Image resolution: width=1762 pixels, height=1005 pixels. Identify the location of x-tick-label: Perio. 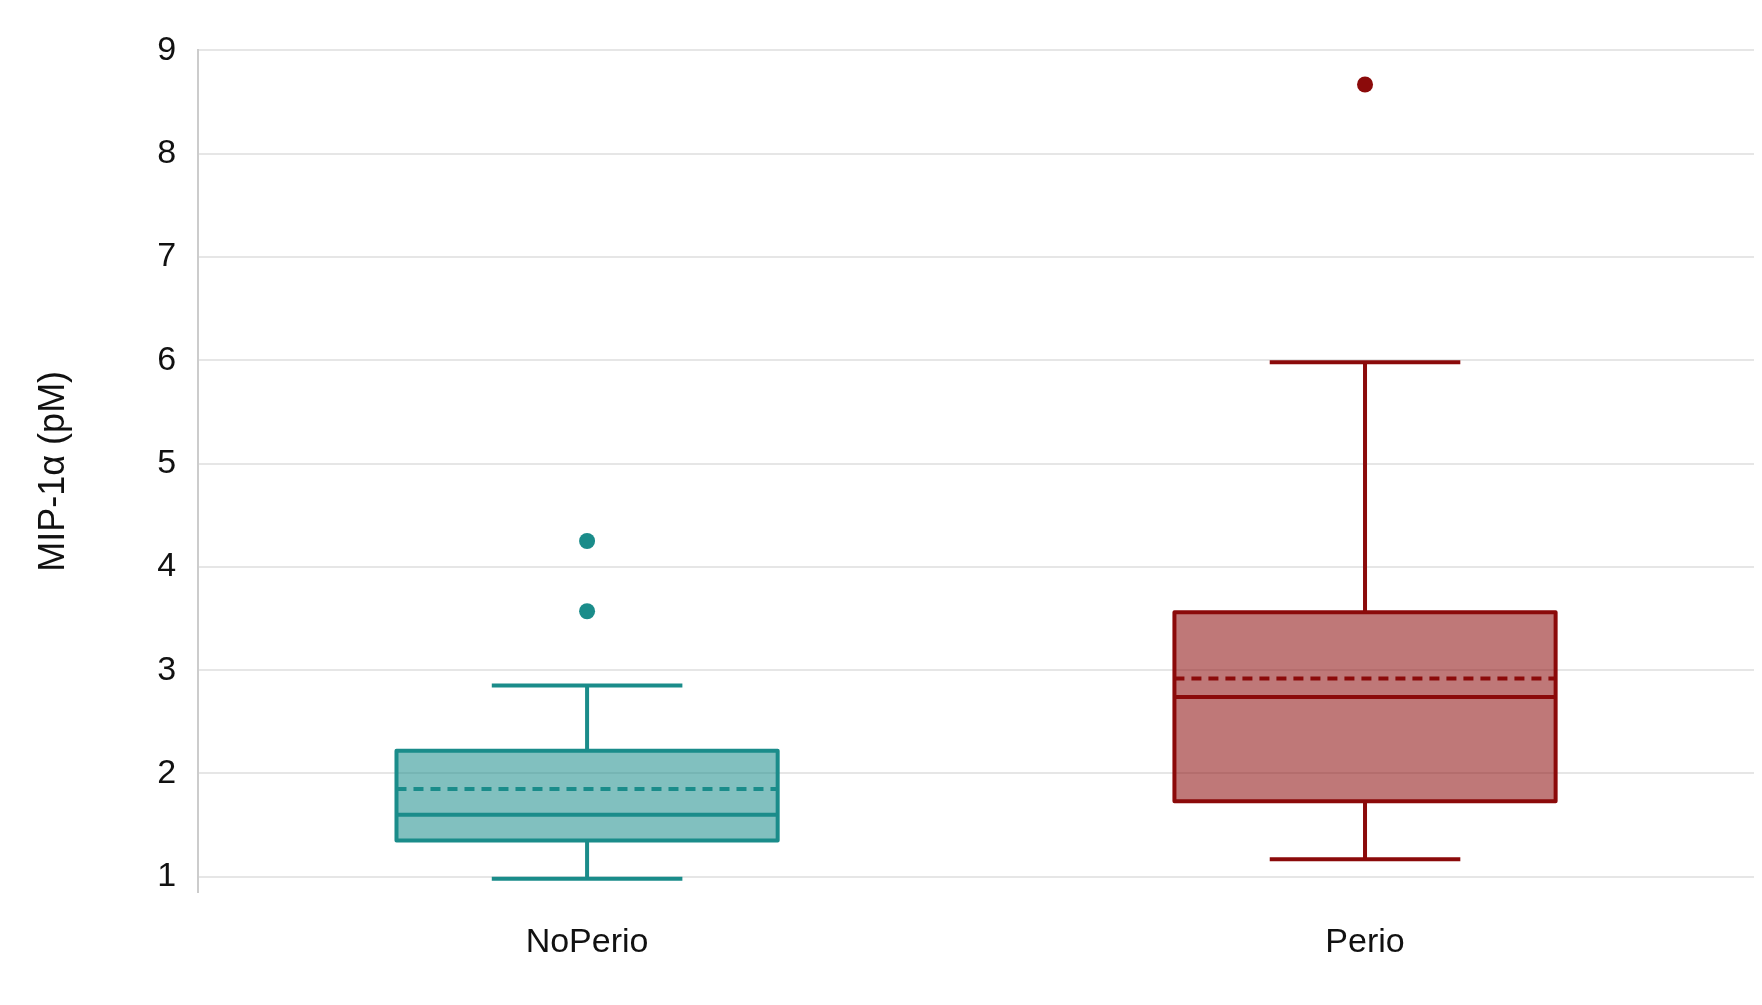
(1365, 939).